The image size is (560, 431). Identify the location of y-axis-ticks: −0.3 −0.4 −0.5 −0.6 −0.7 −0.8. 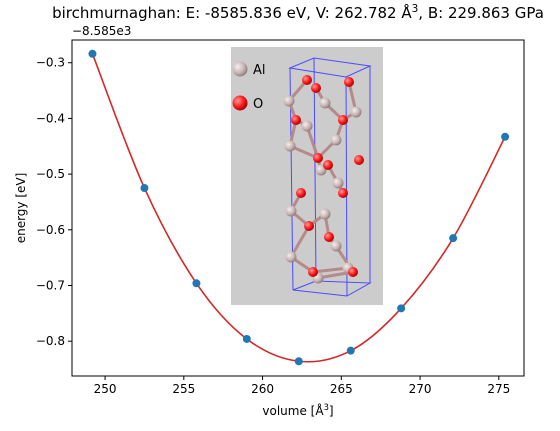
(54, 202).